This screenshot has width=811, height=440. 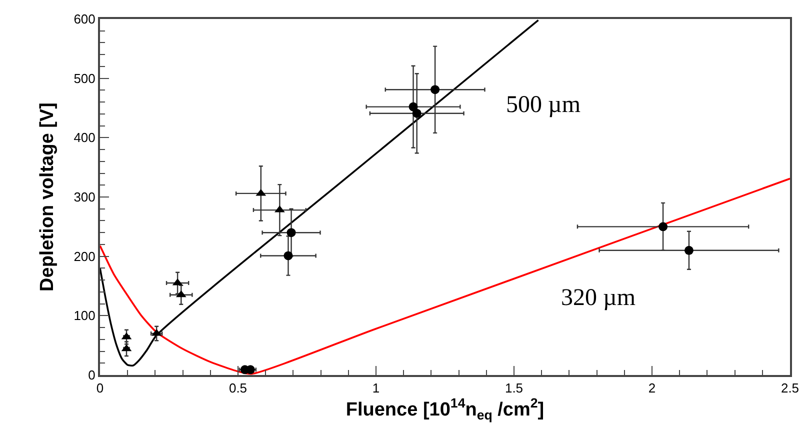 What do you see at coordinates (238, 388) in the screenshot?
I see `x-tick-label: 0.5` at bounding box center [238, 388].